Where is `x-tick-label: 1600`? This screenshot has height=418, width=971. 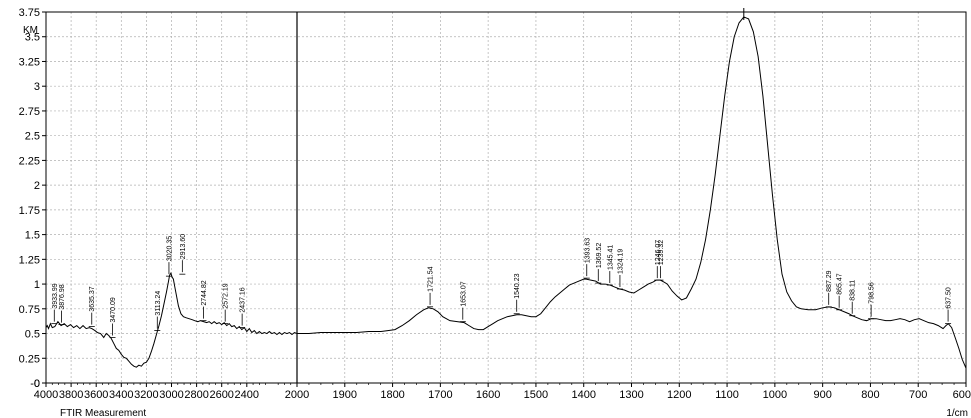
x-tick-label: 1600 is located at coordinates (488, 395).